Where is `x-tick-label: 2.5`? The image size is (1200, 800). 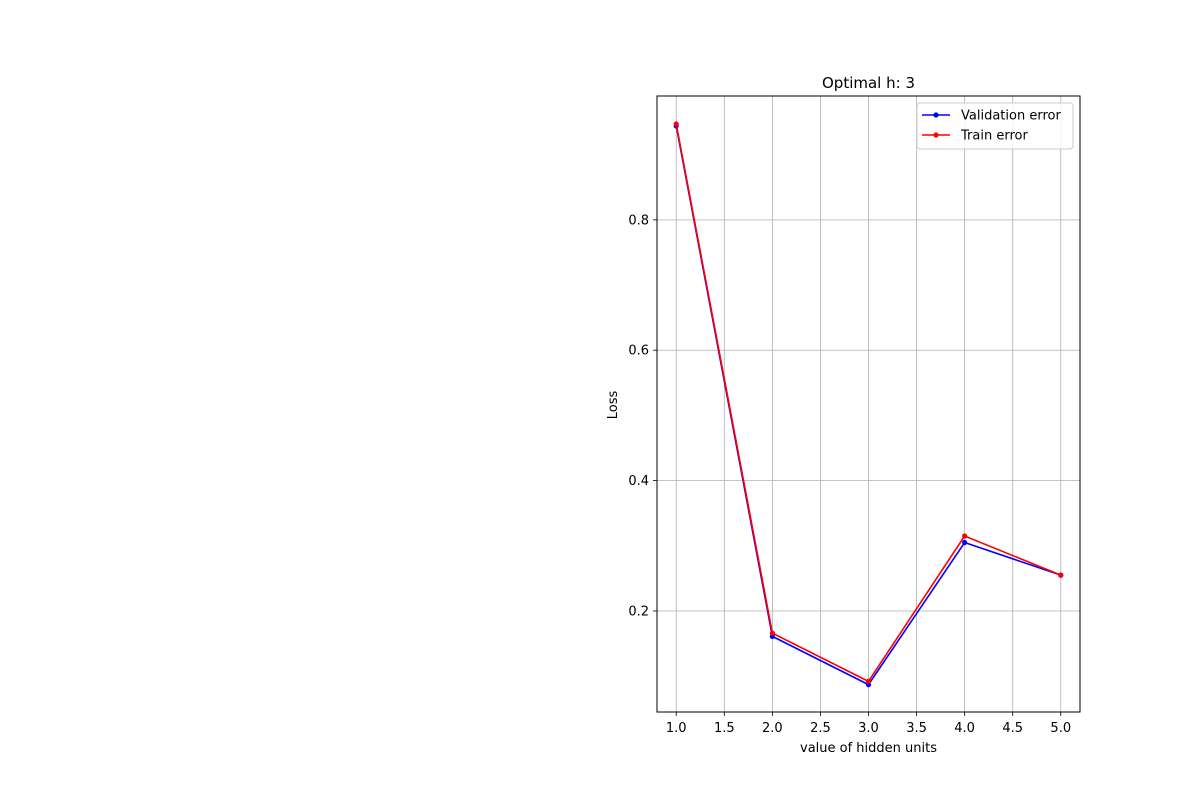 x-tick-label: 2.5 is located at coordinates (820, 728).